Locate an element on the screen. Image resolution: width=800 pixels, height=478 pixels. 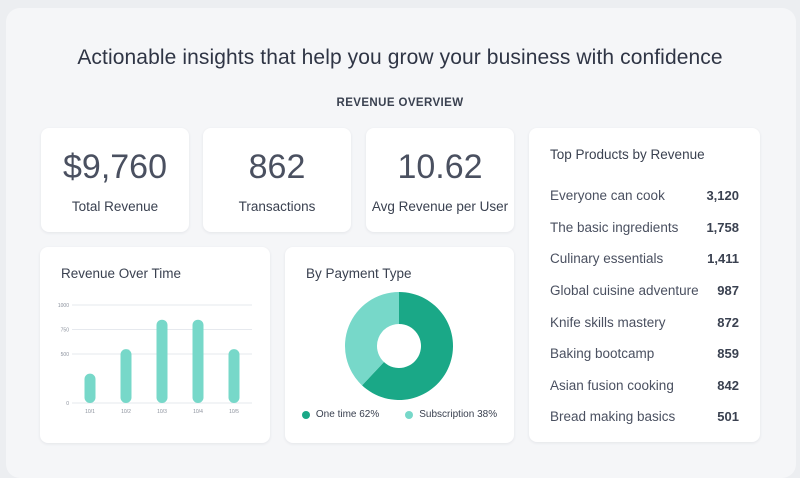
legend-label: Subscription 38% is located at coordinates (458, 414).